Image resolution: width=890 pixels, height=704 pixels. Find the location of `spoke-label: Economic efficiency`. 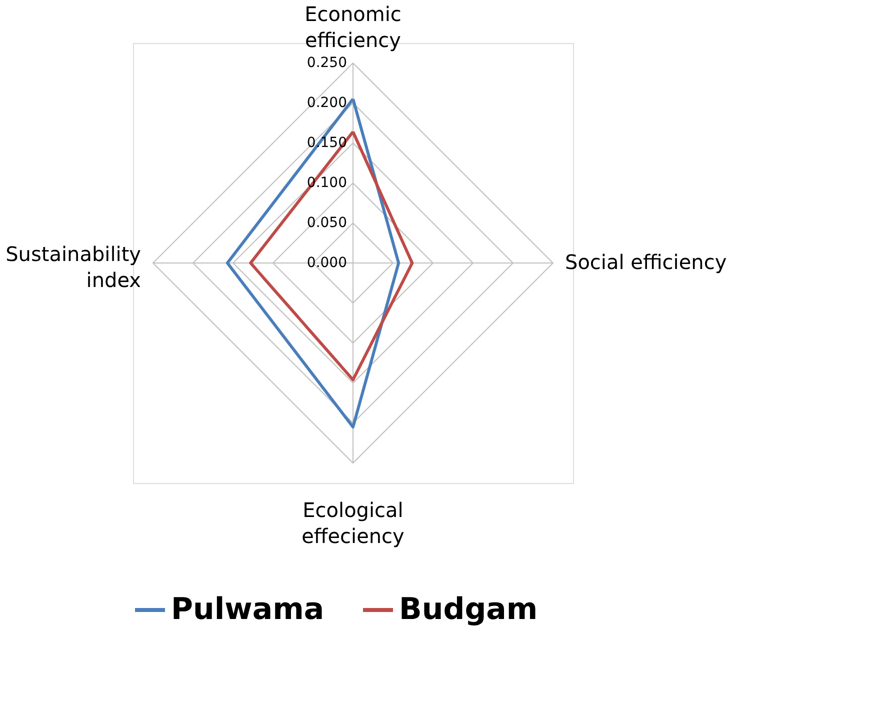

spoke-label: Economic efficiency is located at coordinates (353, 27).